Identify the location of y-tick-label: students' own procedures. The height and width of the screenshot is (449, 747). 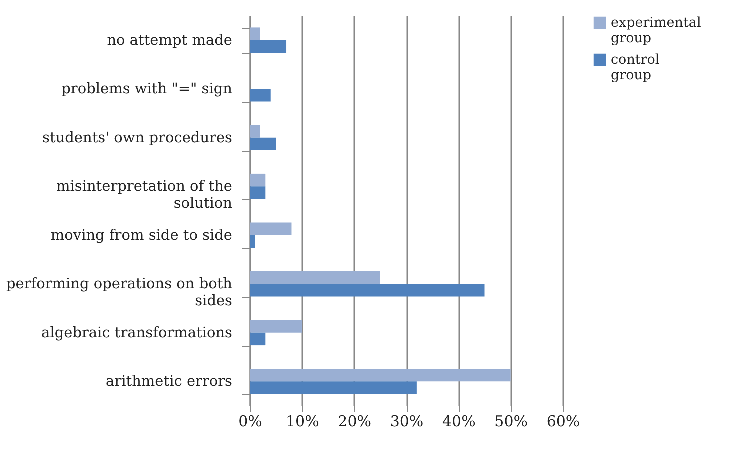
(137, 138).